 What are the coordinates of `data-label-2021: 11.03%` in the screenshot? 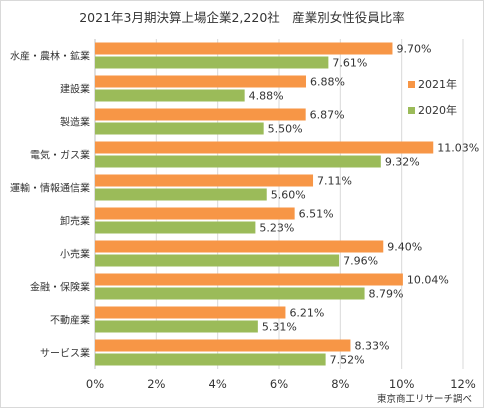 It's located at (458, 148).